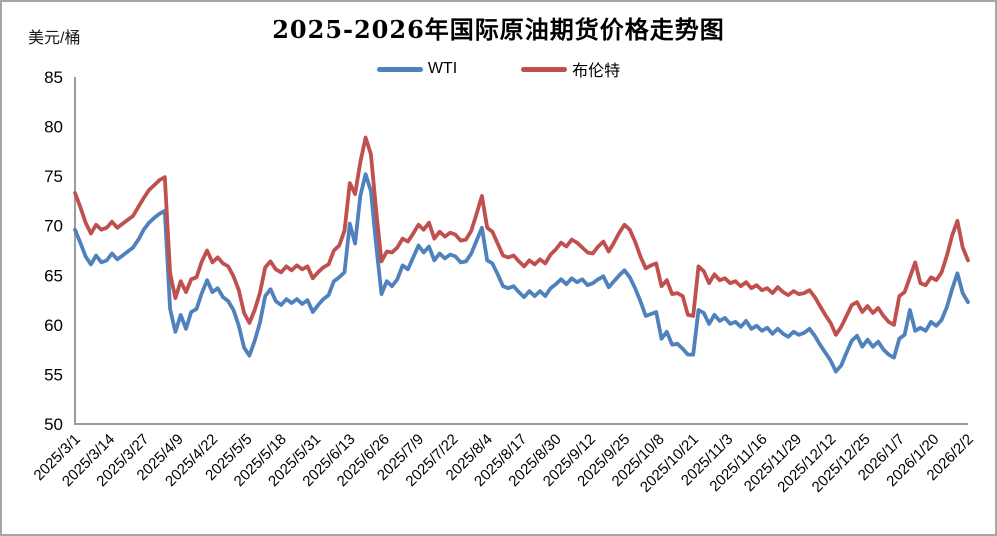 The image size is (997, 536). Describe the element at coordinates (53, 127) in the screenshot. I see `y-tick-label: 80` at that location.